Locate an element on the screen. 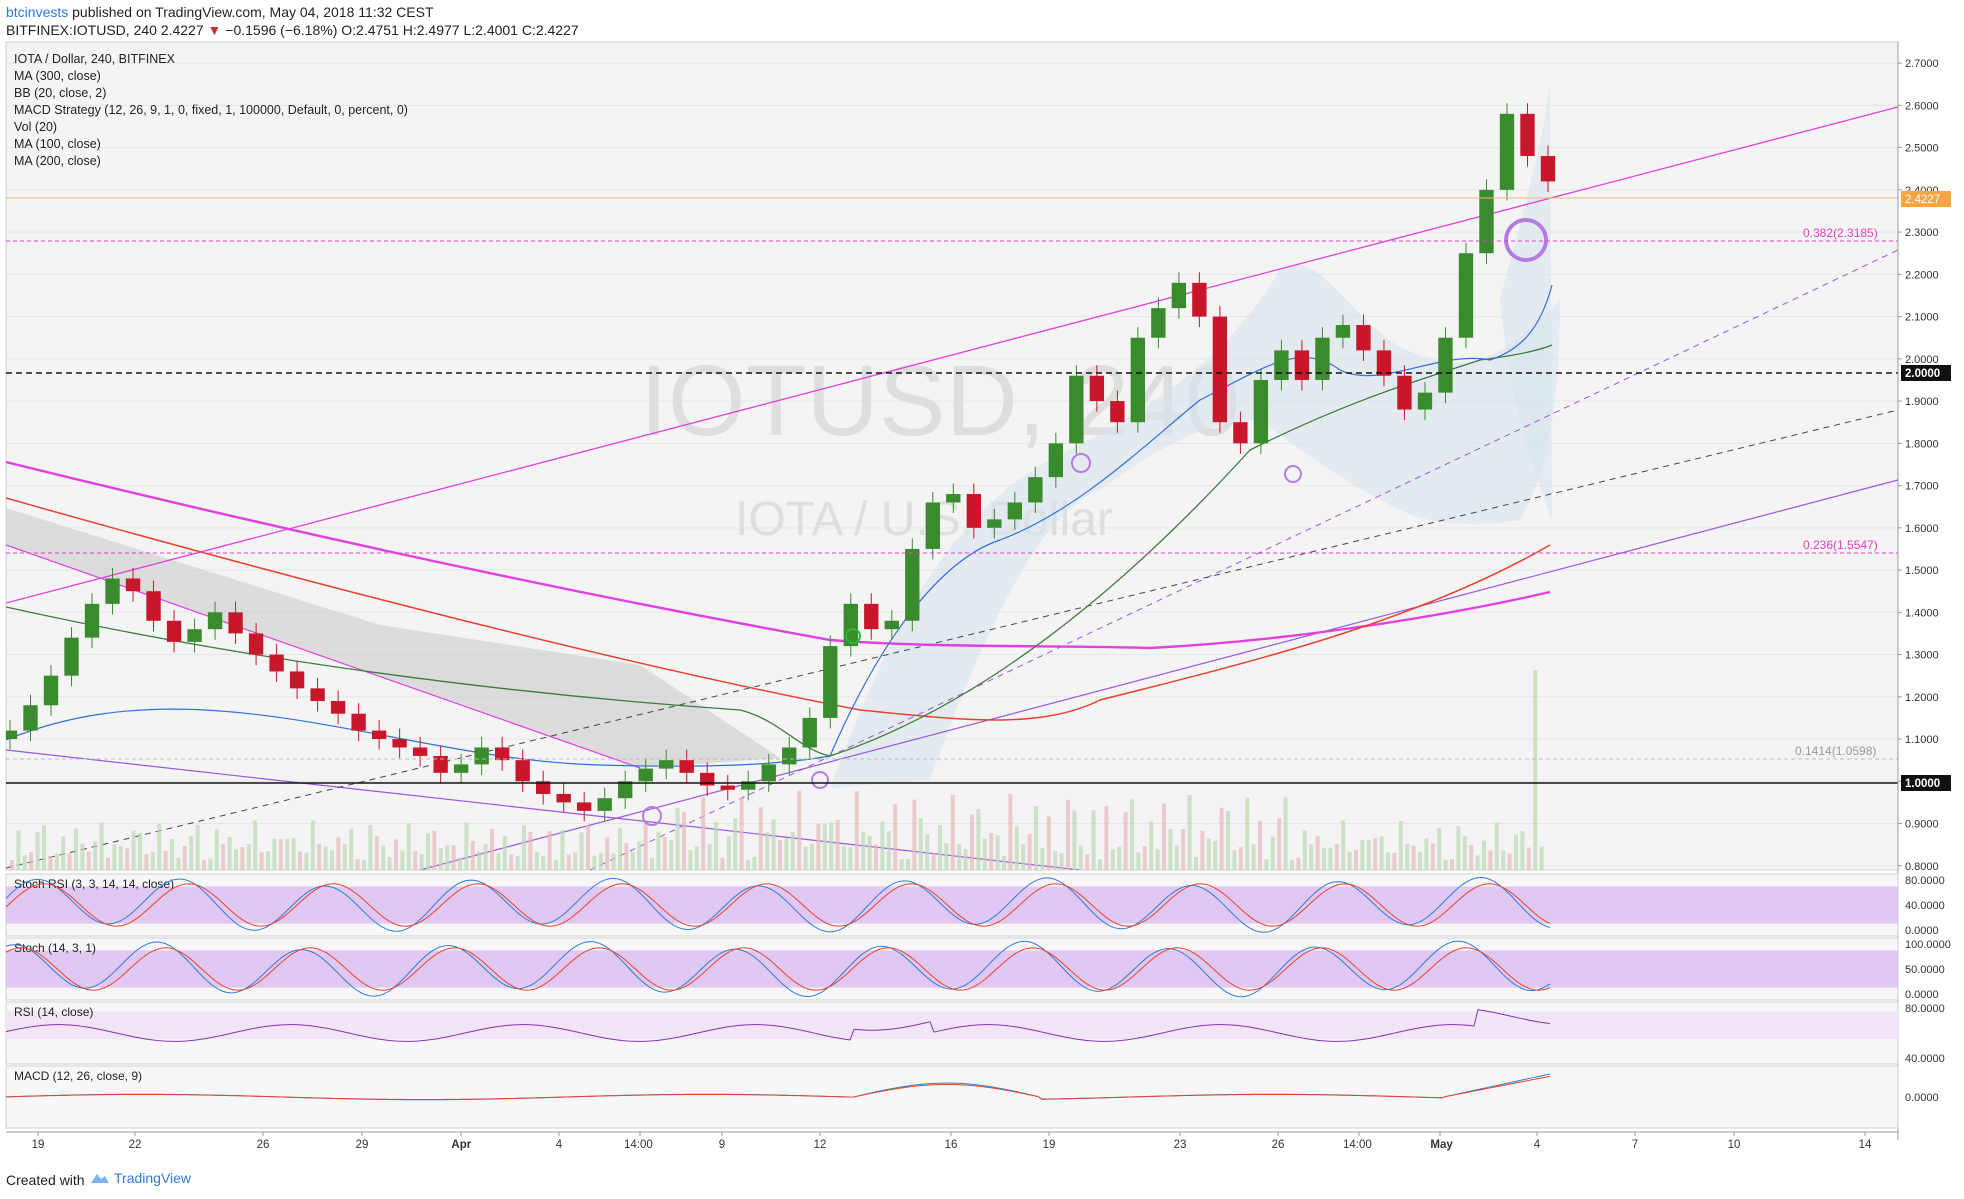 This screenshot has width=1964, height=1199. indicator-axis-label: 0.0000 is located at coordinates (1922, 931).